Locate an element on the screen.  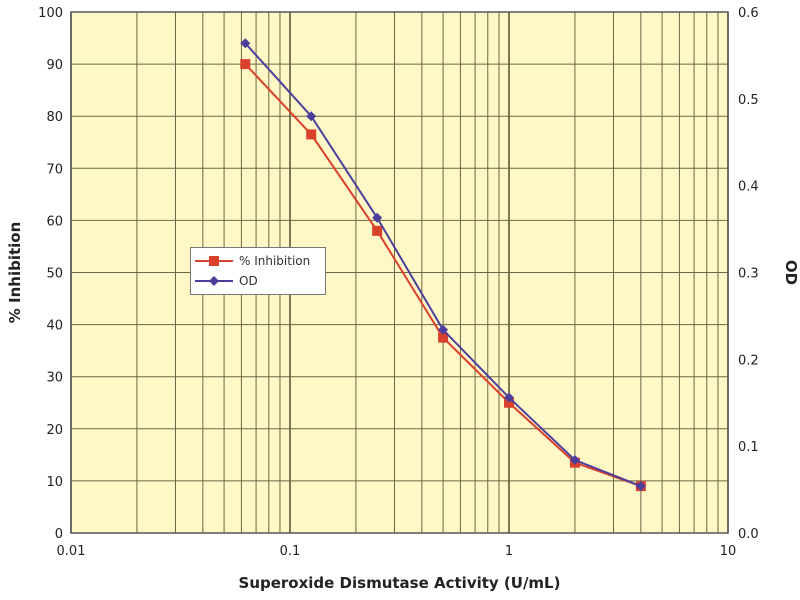
y-tick-label: 20 is located at coordinates (54, 430).